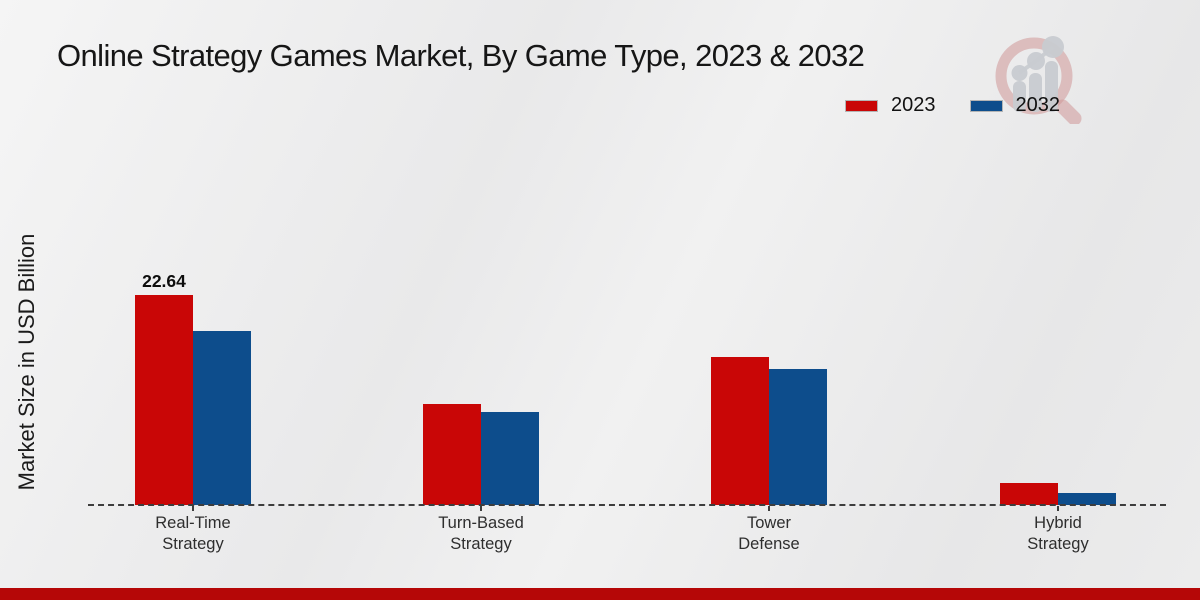 Image resolution: width=1200 pixels, height=600 pixels. What do you see at coordinates (913, 105) in the screenshot?
I see `legend-label-2023: 2023` at bounding box center [913, 105].